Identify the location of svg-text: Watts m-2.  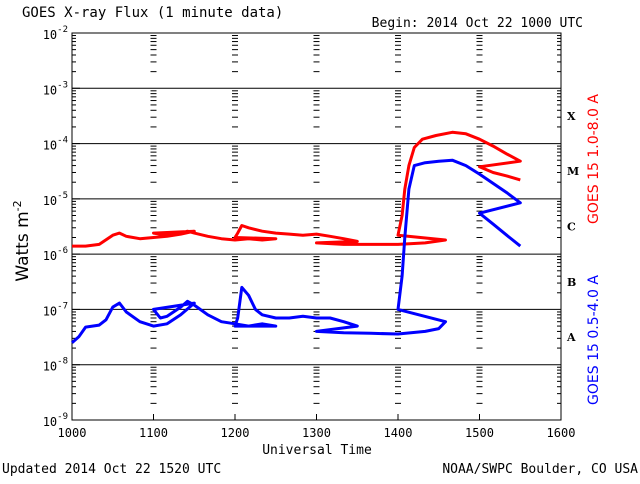
(22, 240).